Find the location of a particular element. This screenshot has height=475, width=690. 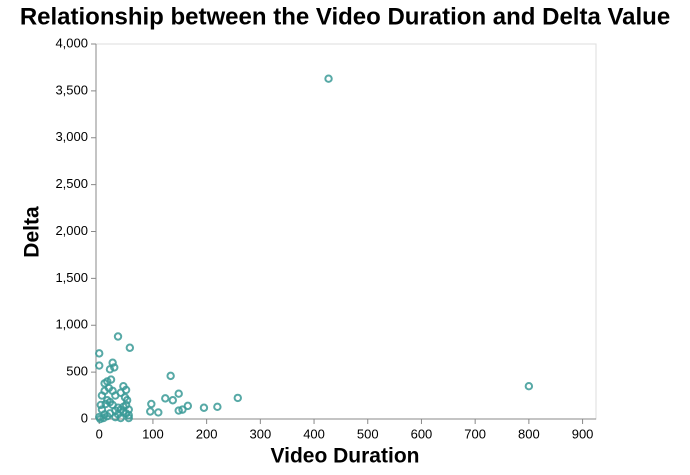

x-axis-title: Video Duration is located at coordinates (345, 456).